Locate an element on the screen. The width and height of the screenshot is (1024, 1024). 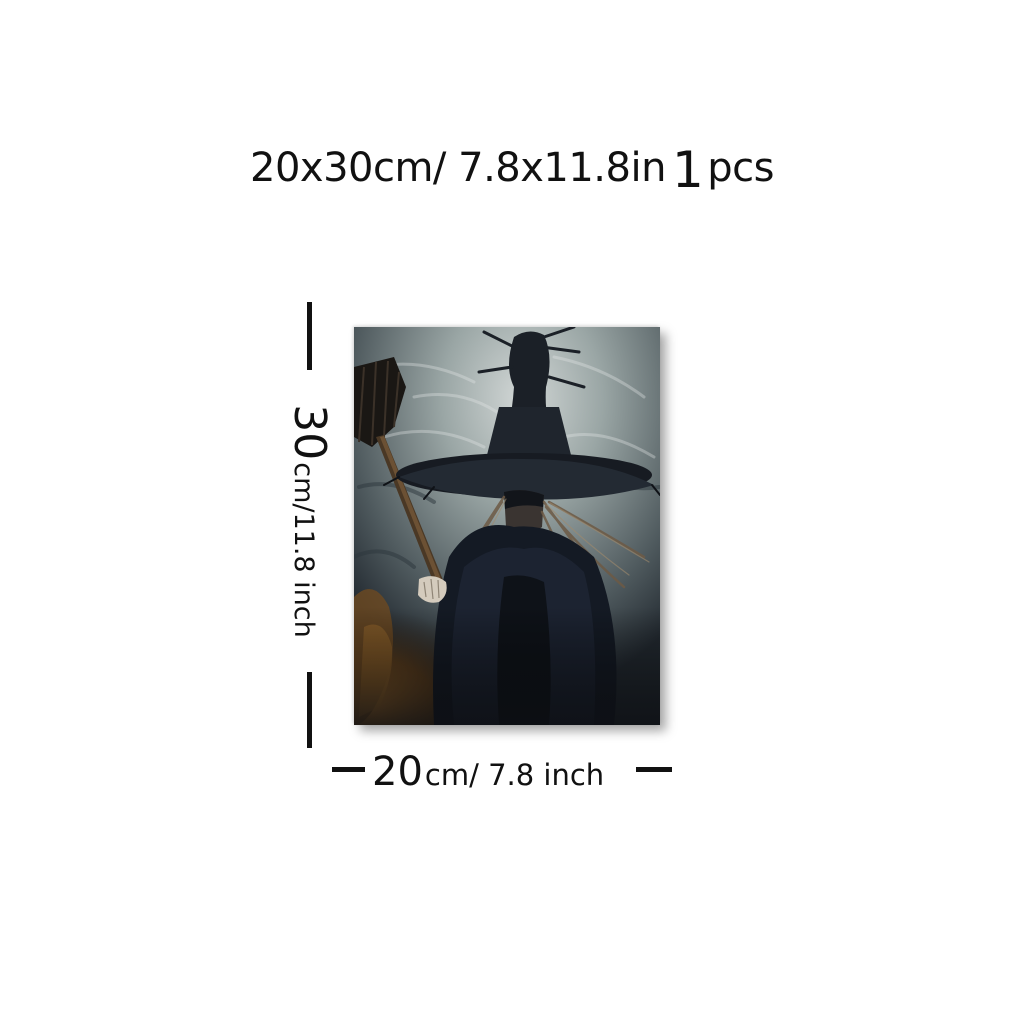
size-title: 20x30cm/ 7.8x11.8in 1 pcs is located at coordinates (512, 167).